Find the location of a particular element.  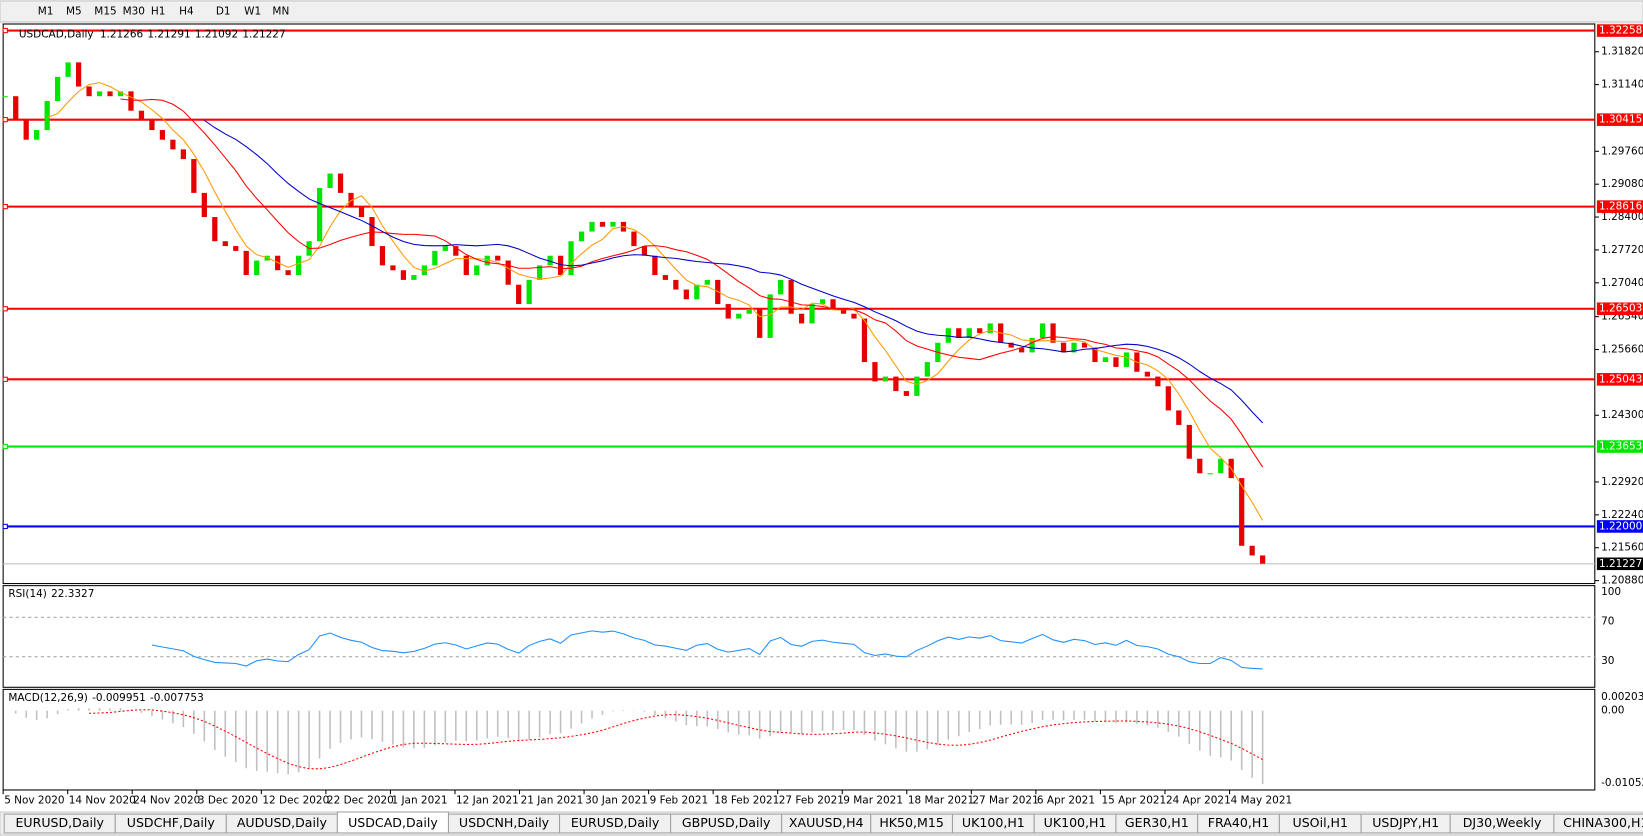

timeframe-button: MN is located at coordinates (281, 11).